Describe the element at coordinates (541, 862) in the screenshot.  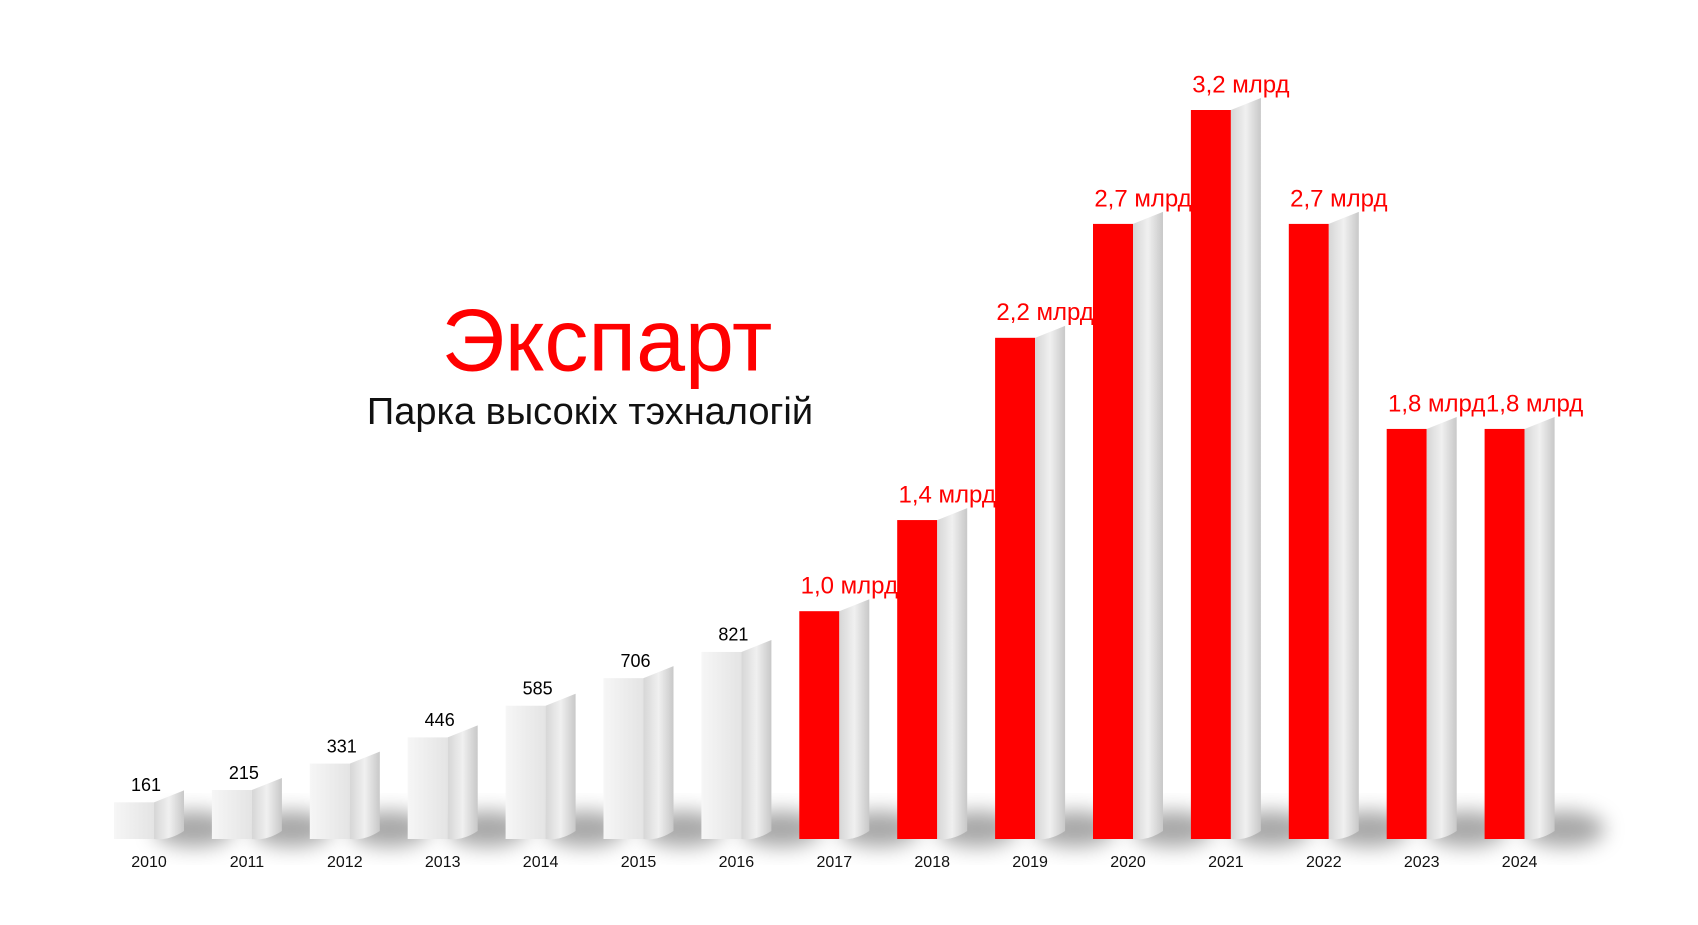
I see `x-tick-label: 2014` at that location.